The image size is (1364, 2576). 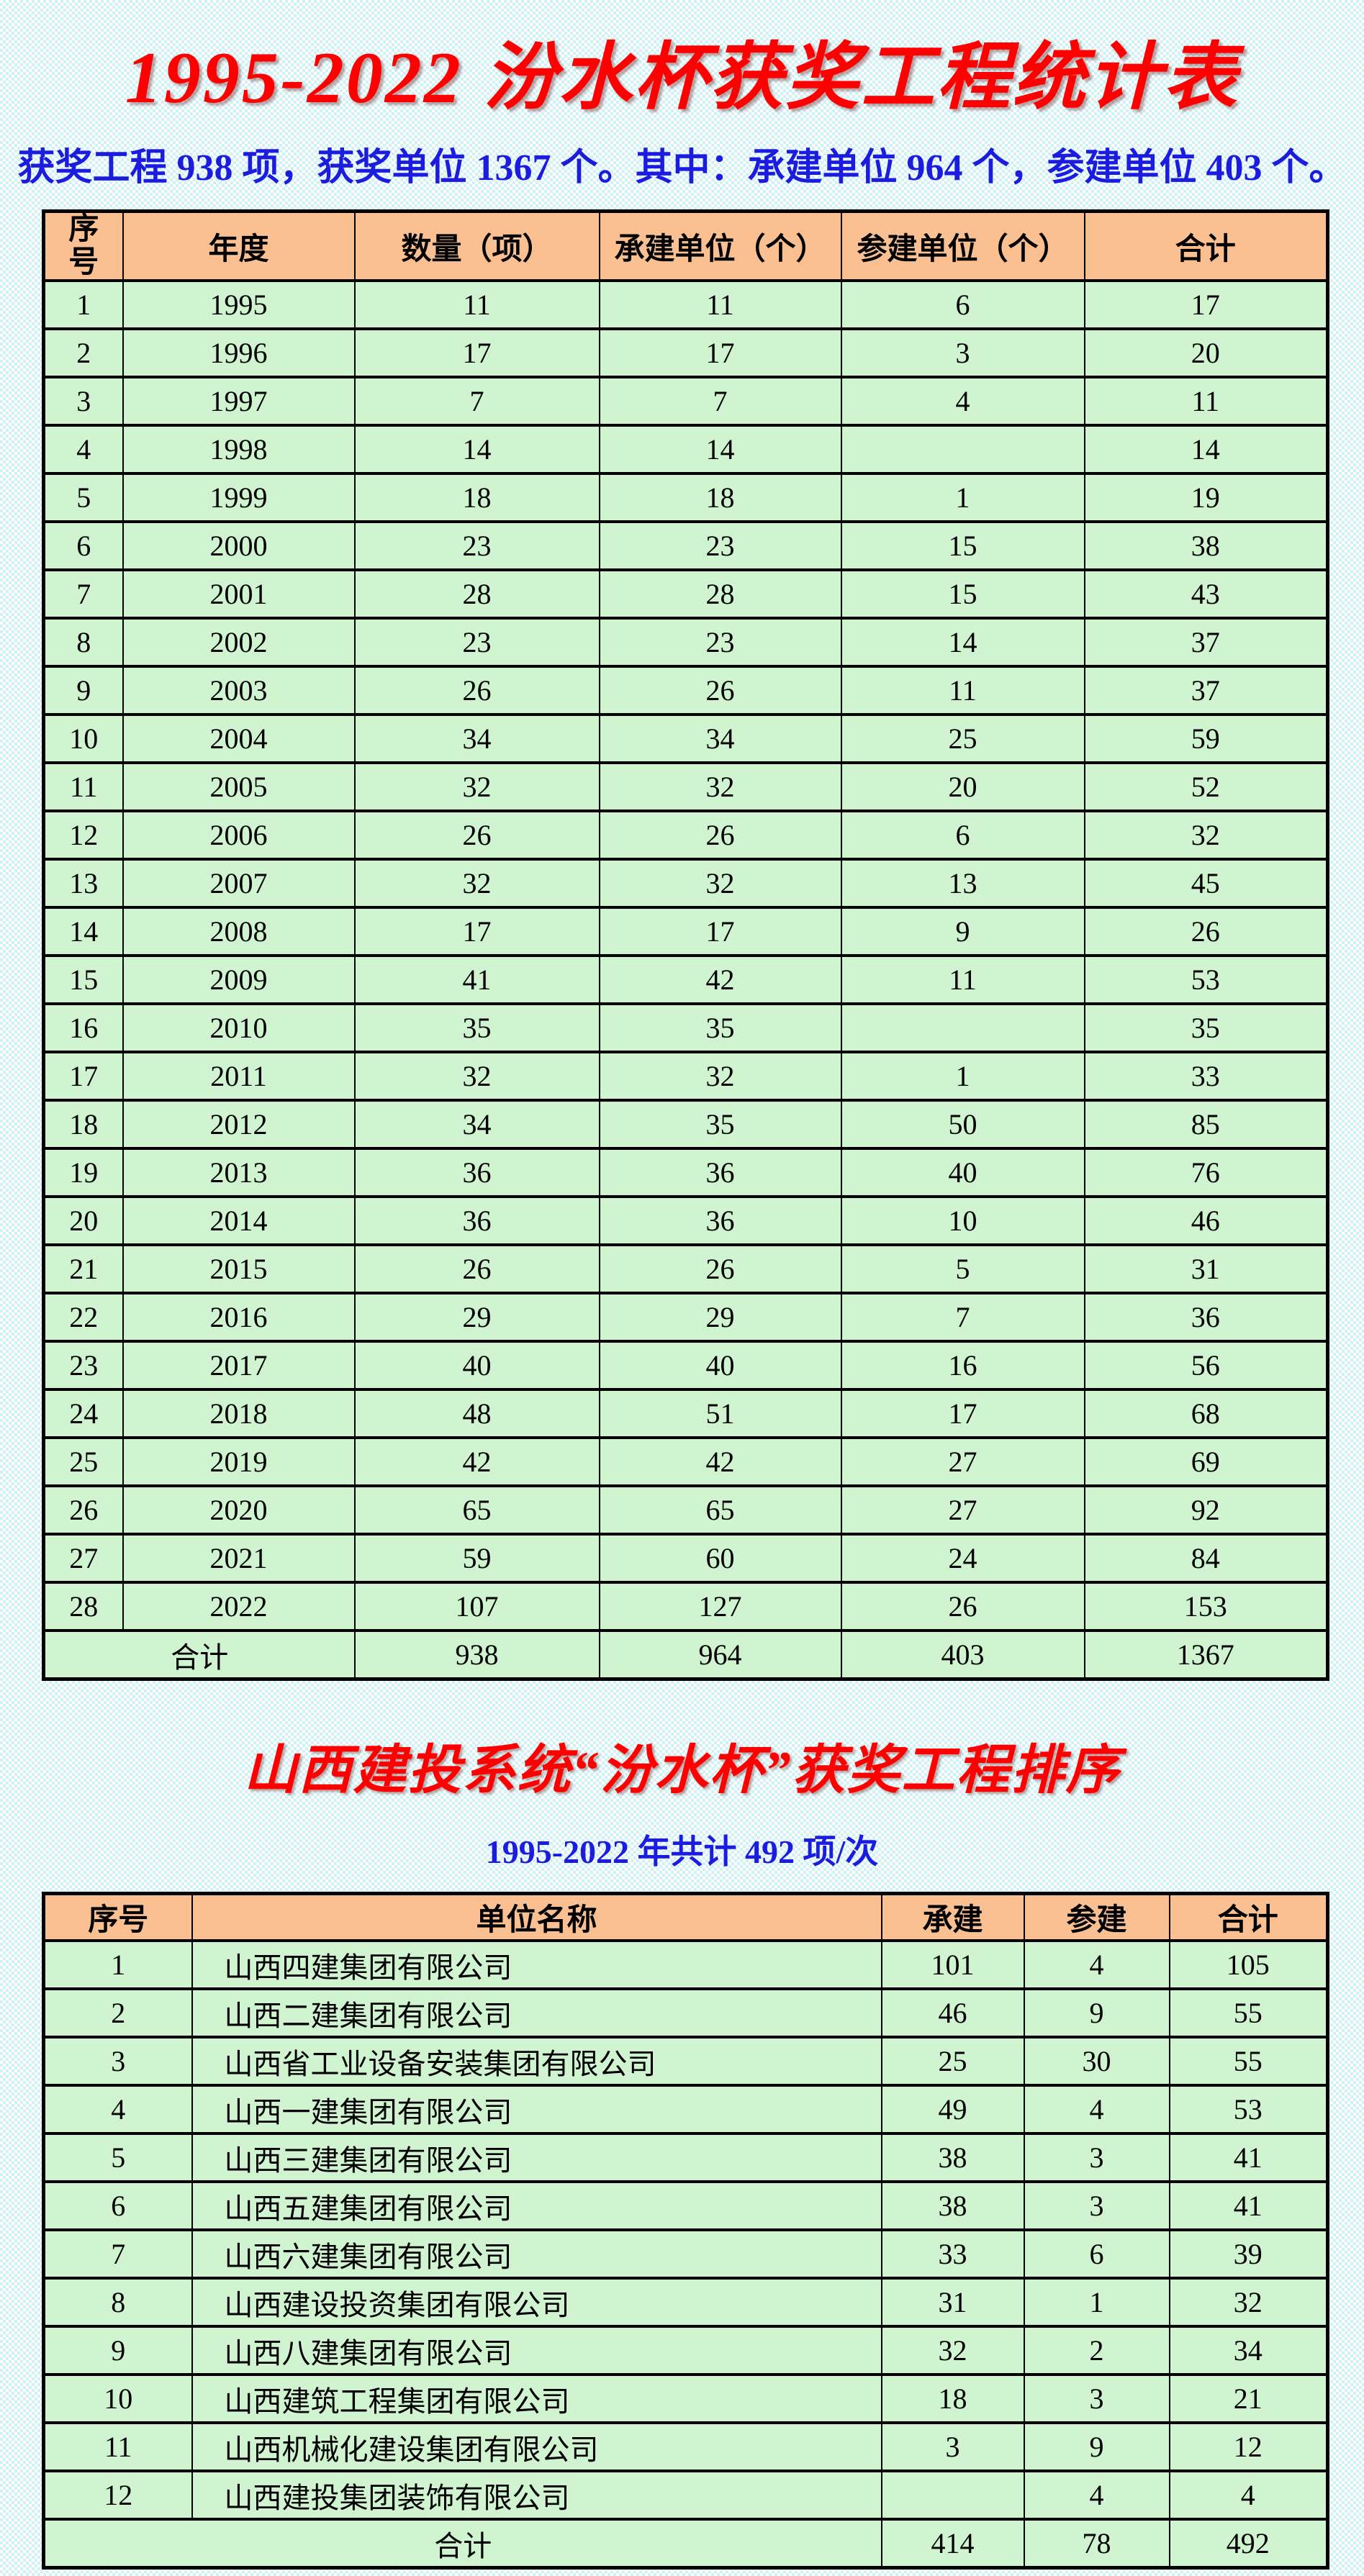 I want to click on table-row: 10 2004 34 34 25 59, so click(x=685, y=739).